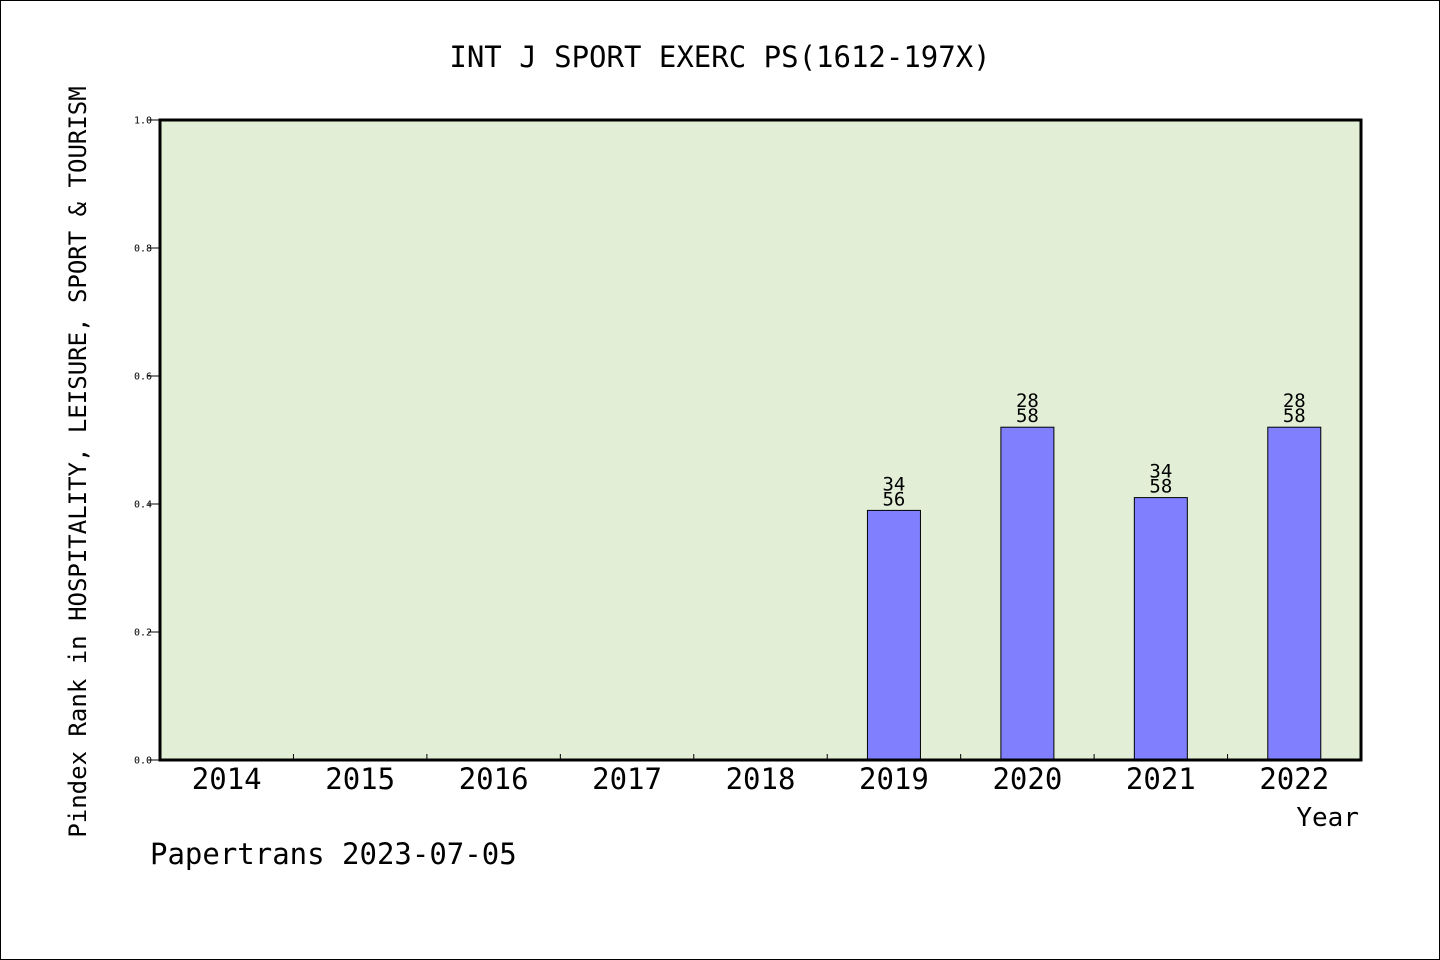 This screenshot has width=1440, height=960. Describe the element at coordinates (894, 779) in the screenshot. I see `x-tick-label: 2019` at that location.